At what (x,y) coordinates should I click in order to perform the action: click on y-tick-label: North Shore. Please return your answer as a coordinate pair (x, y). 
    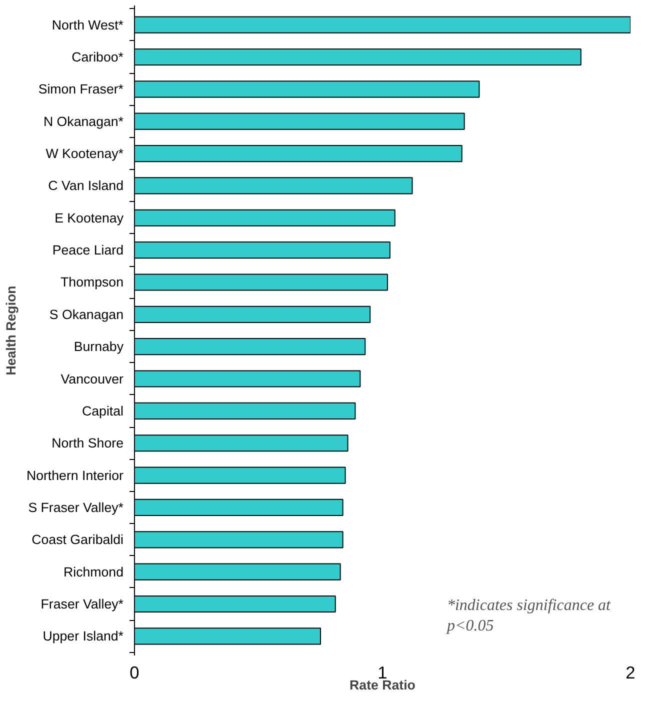
    Looking at the image, I should click on (88, 443).